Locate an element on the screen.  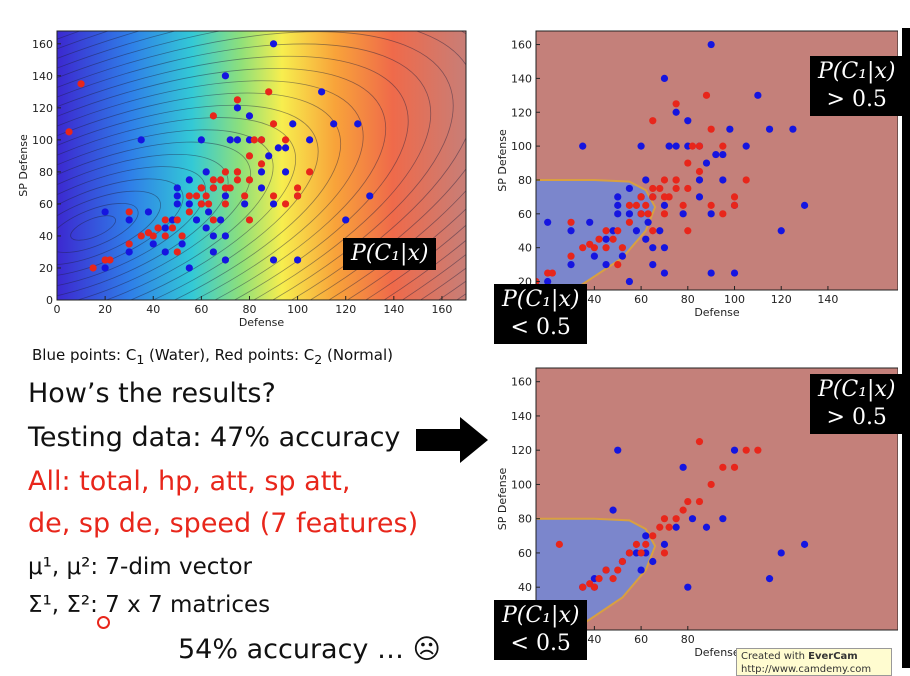
x-tick-label: 160 is located at coordinates (441, 309).